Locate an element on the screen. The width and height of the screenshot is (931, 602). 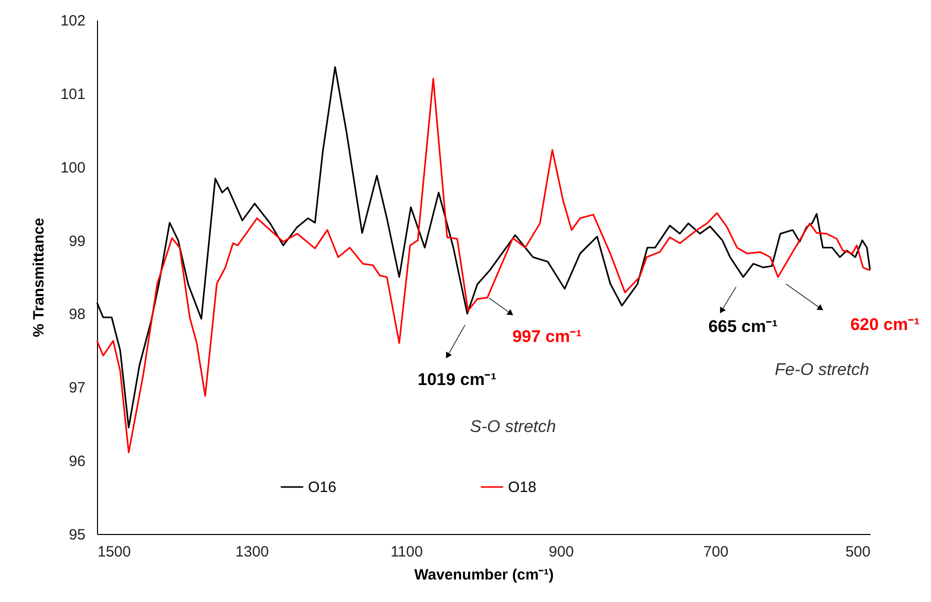
x-tick-label: 900 is located at coordinates (561, 552).